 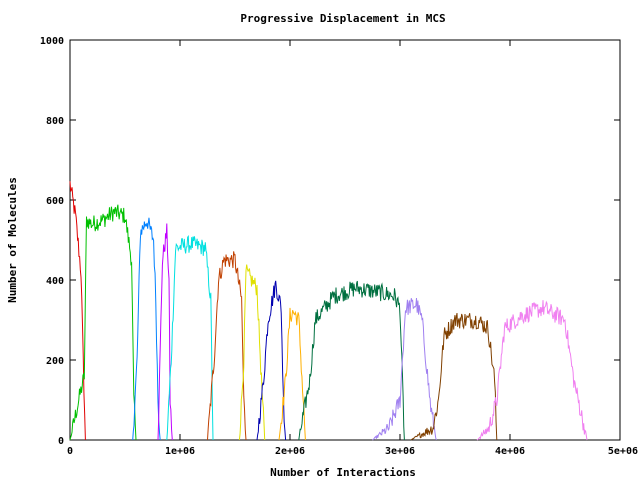 What do you see at coordinates (623, 451) in the screenshot?
I see `x-tick-label: 5e+06` at bounding box center [623, 451].